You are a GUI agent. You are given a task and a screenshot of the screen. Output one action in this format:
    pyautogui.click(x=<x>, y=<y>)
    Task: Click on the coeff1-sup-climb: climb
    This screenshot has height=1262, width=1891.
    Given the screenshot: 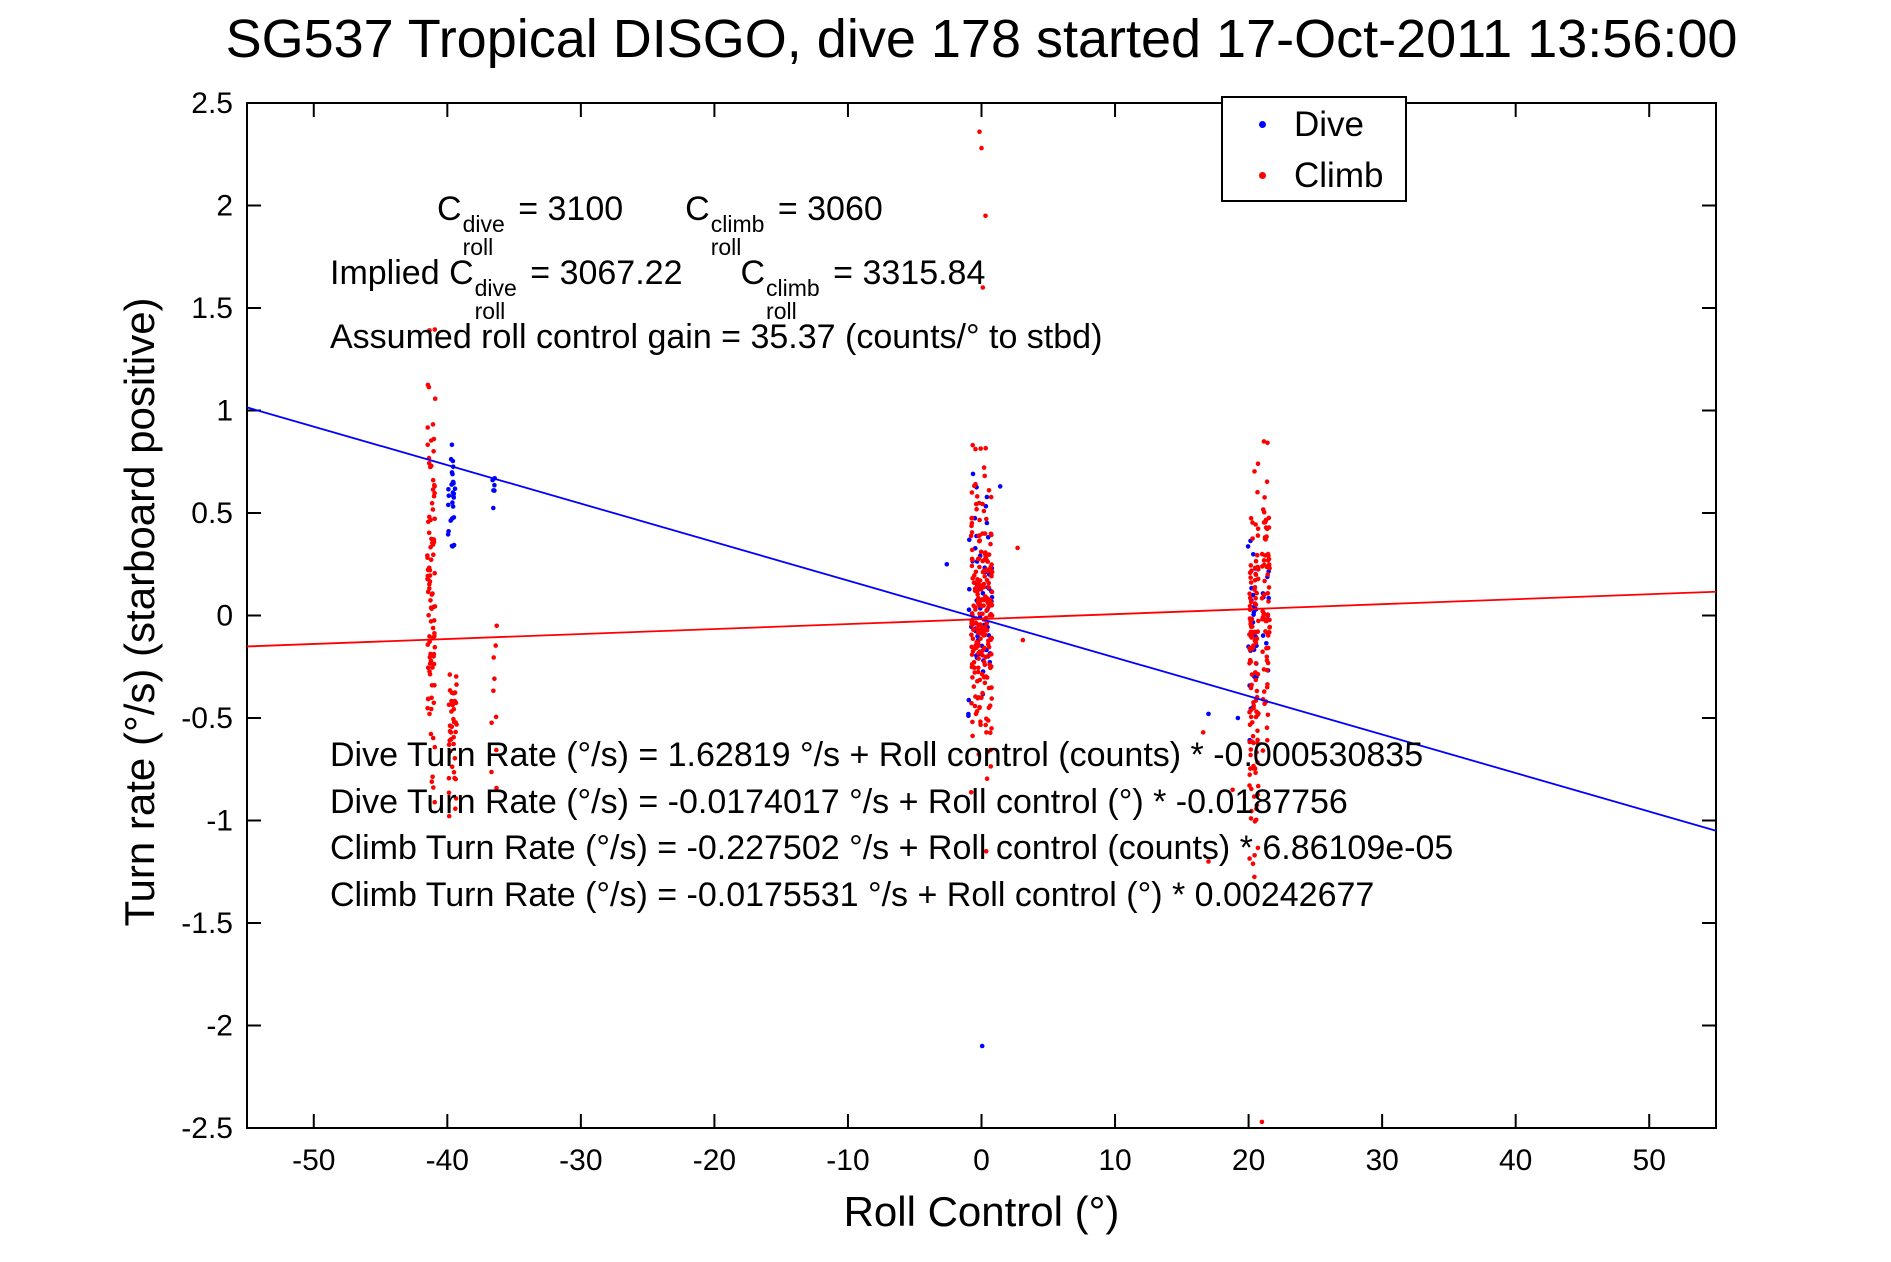 What is the action you would take?
    pyautogui.click(x=737, y=223)
    